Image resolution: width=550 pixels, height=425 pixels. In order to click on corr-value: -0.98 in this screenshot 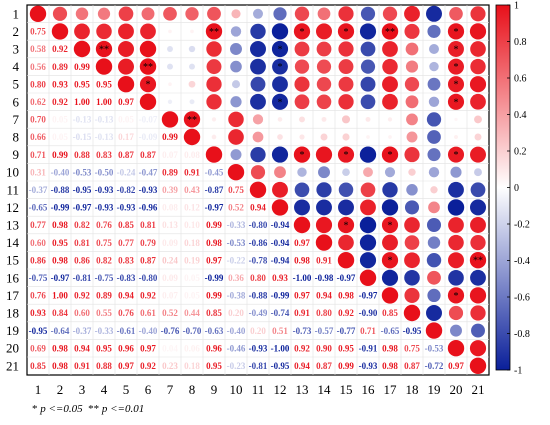, I will do `click(324, 278)`.